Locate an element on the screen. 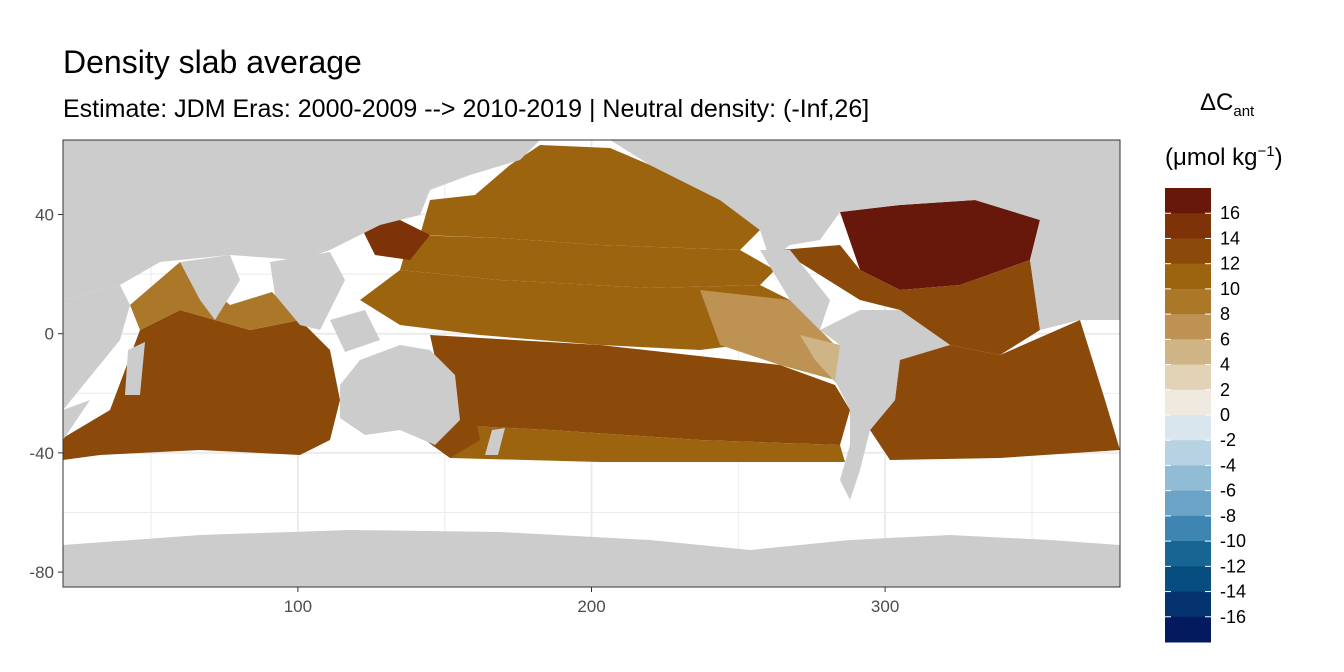  land-new-zealand is located at coordinates (495, 441).